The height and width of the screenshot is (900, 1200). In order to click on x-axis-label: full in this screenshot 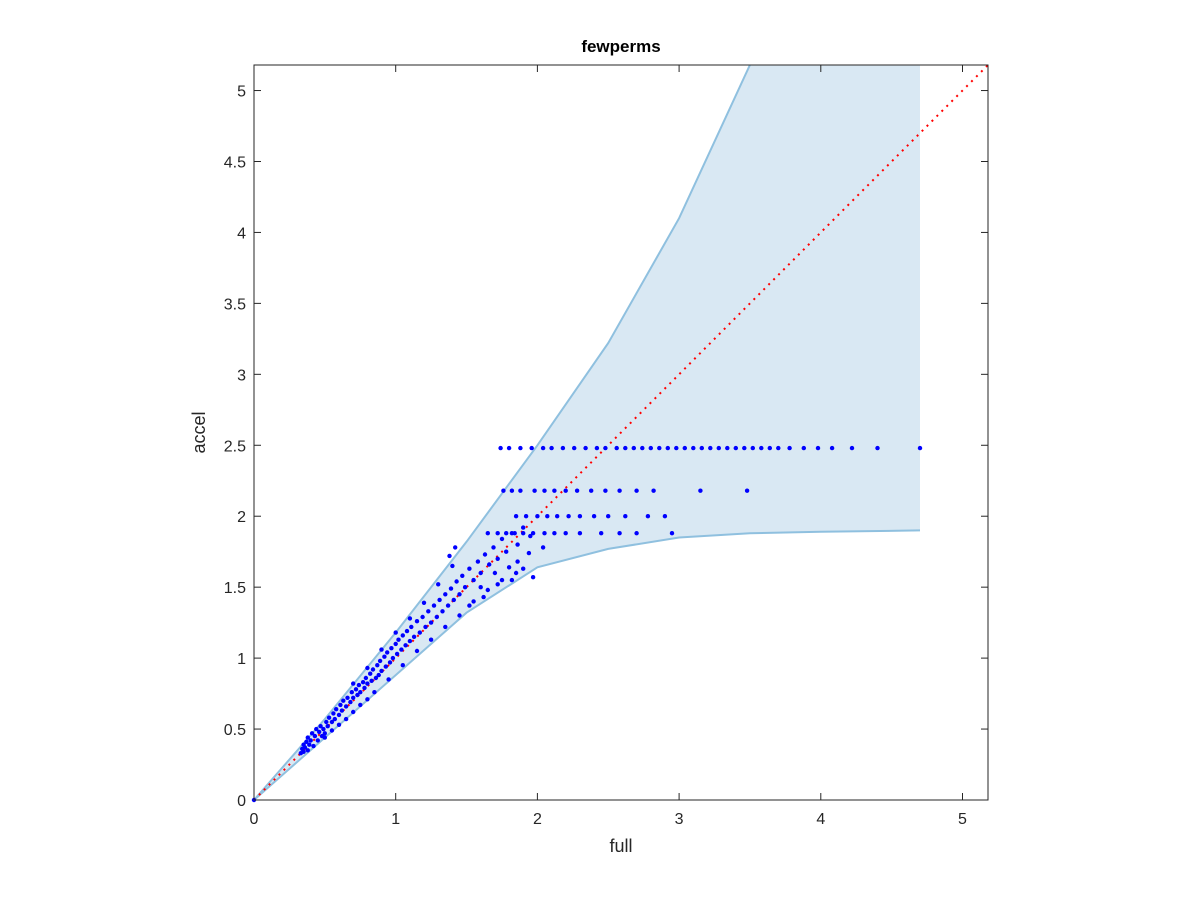, I will do `click(620, 846)`.